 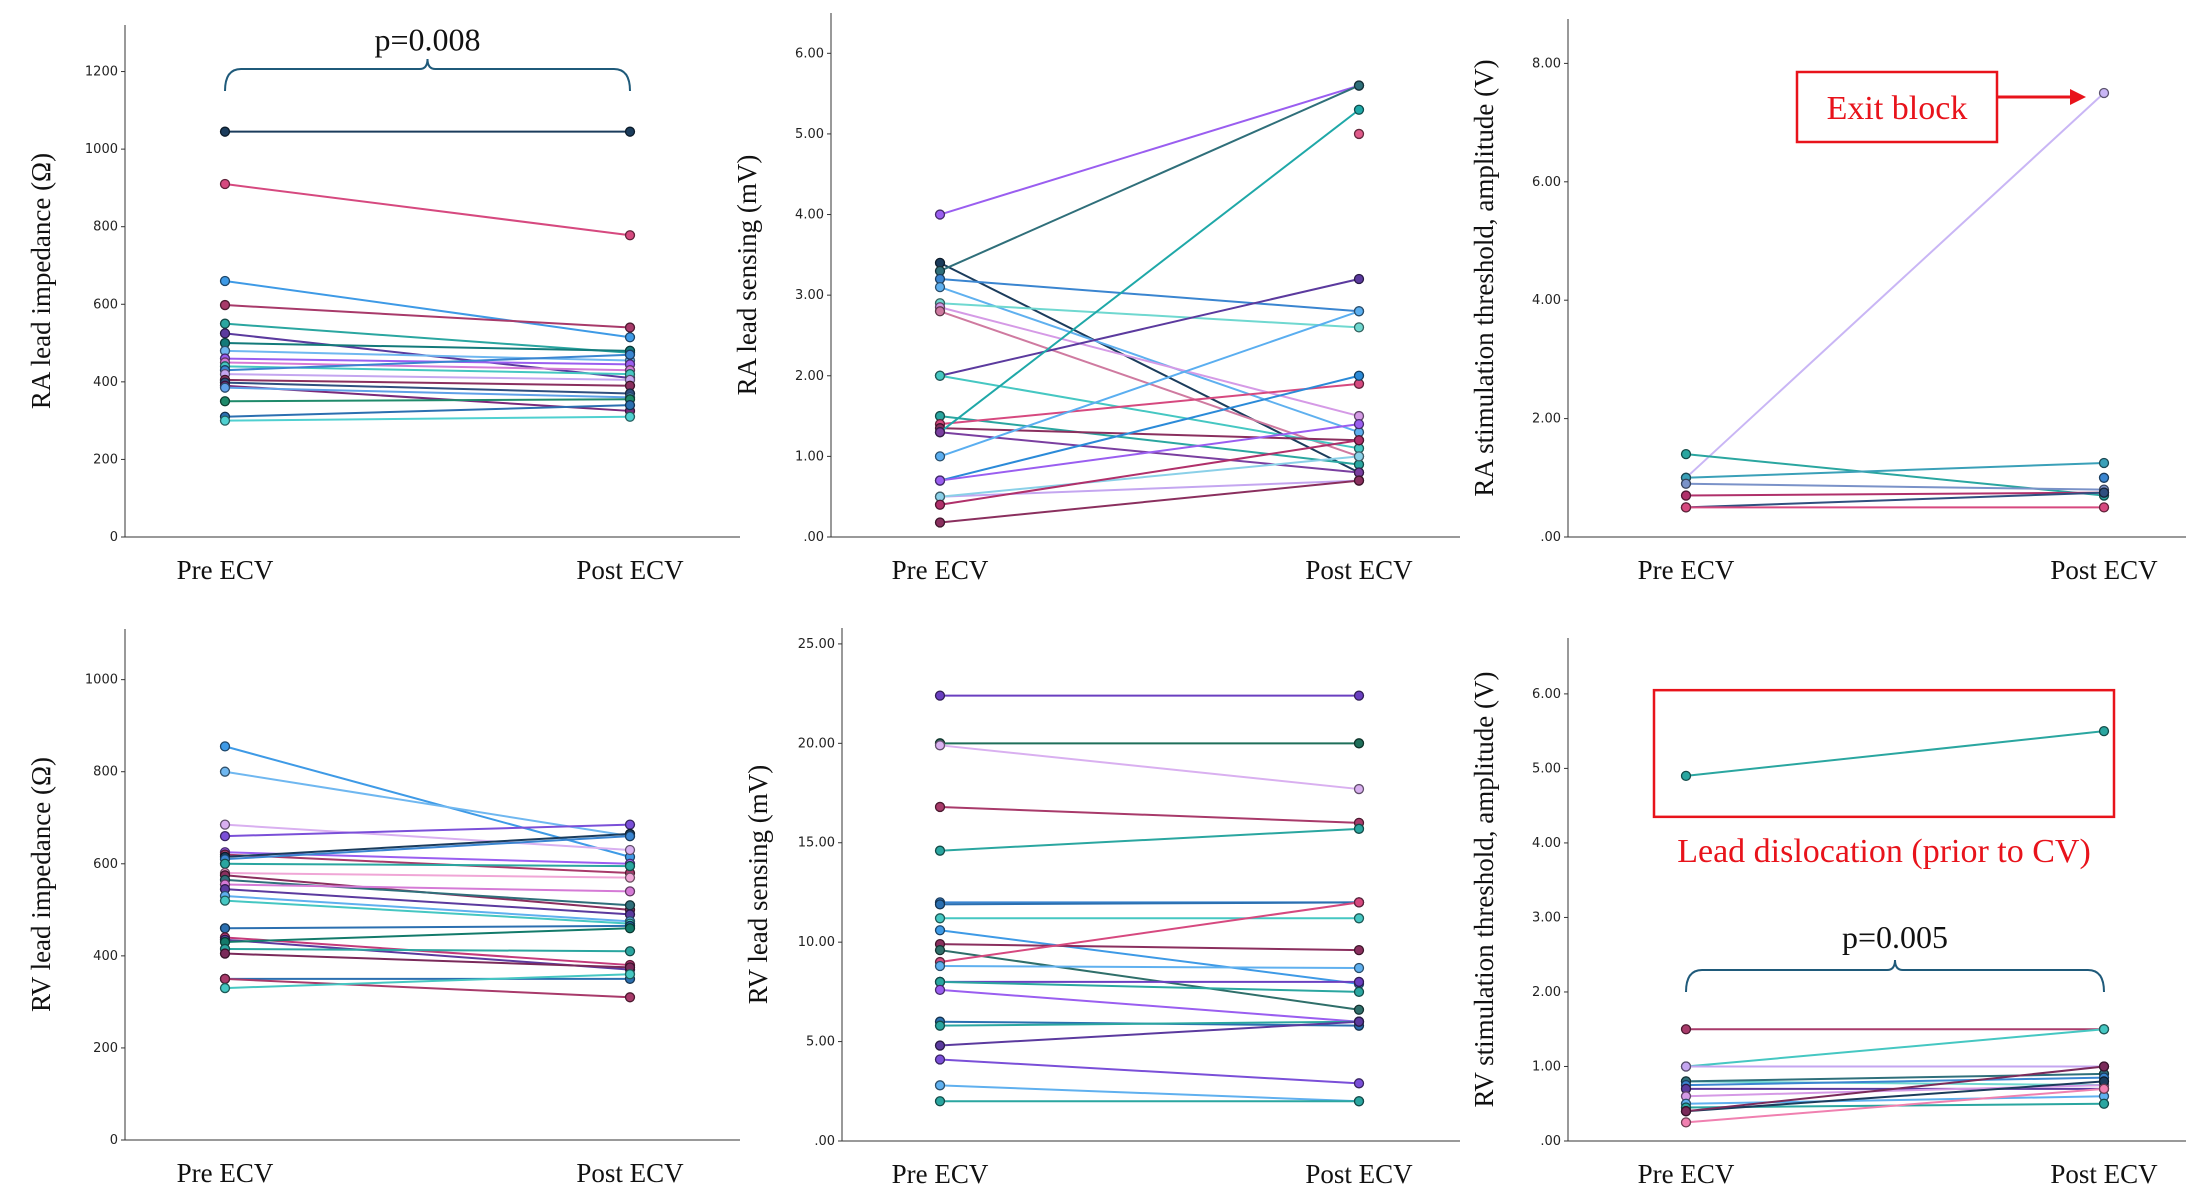 I want to click on y-tick-label: 2.00, so click(x=1546, y=992).